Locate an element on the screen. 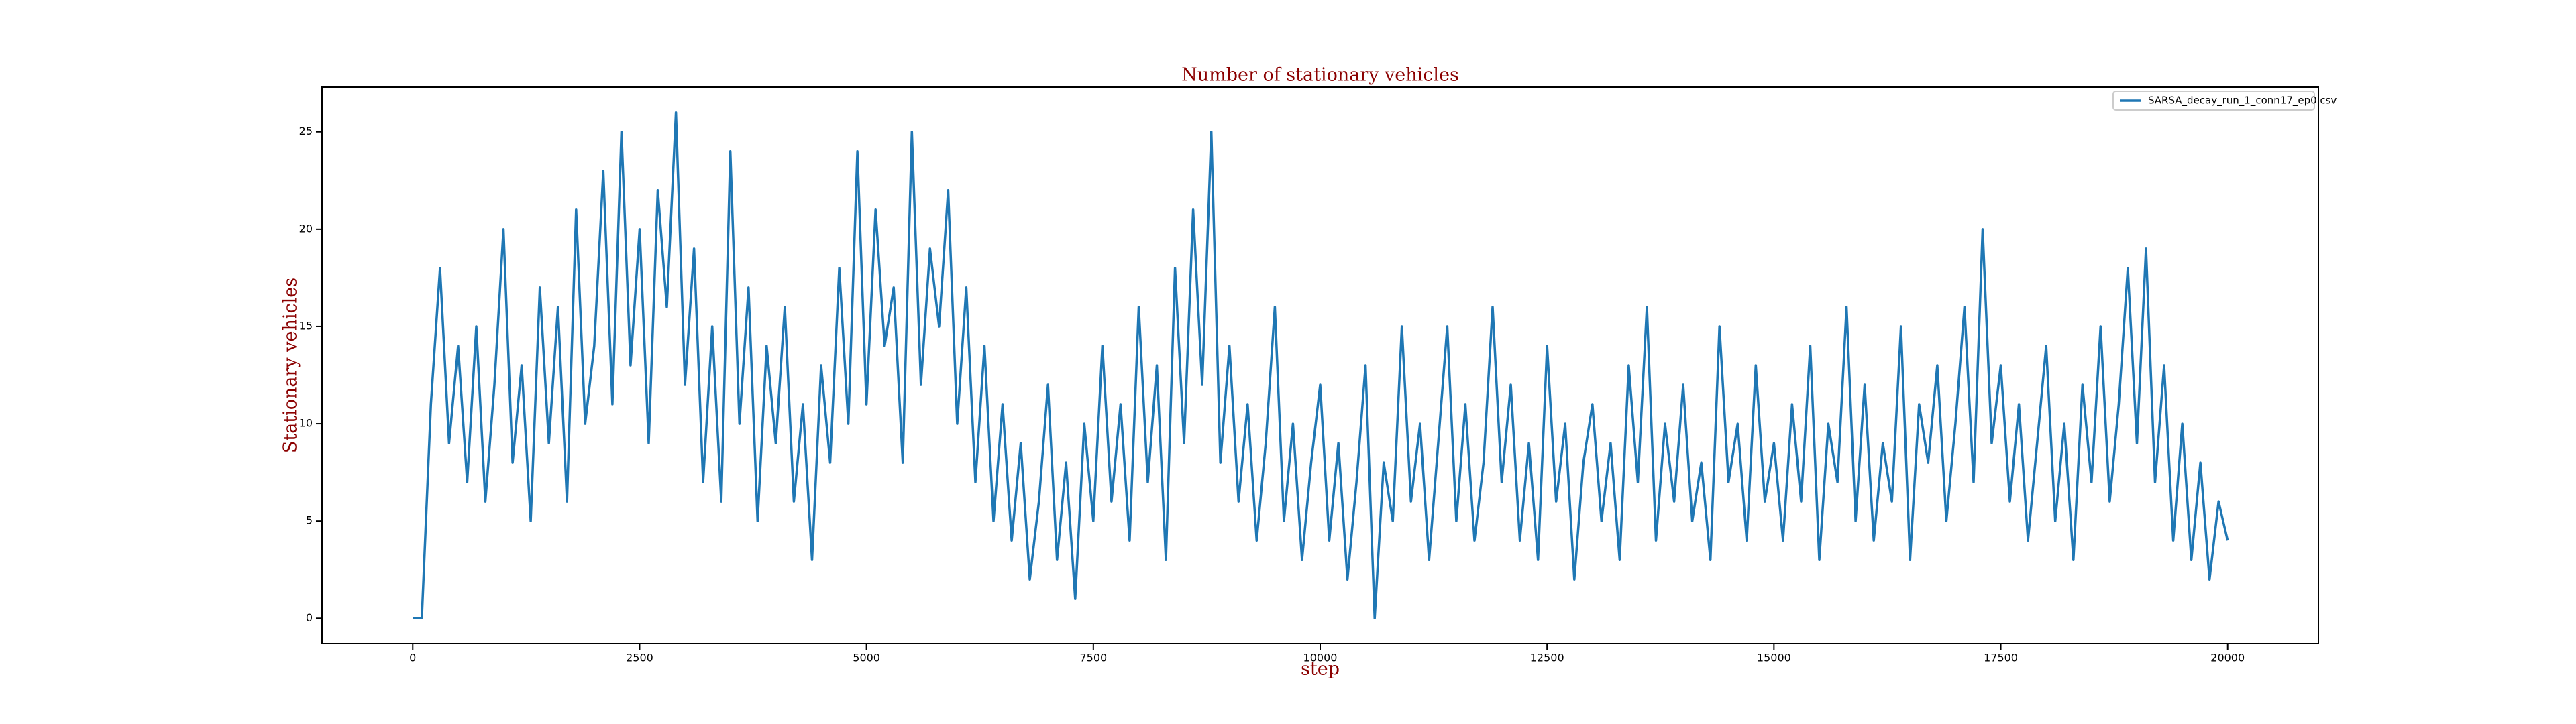  legend-box is located at coordinates (2213, 100).